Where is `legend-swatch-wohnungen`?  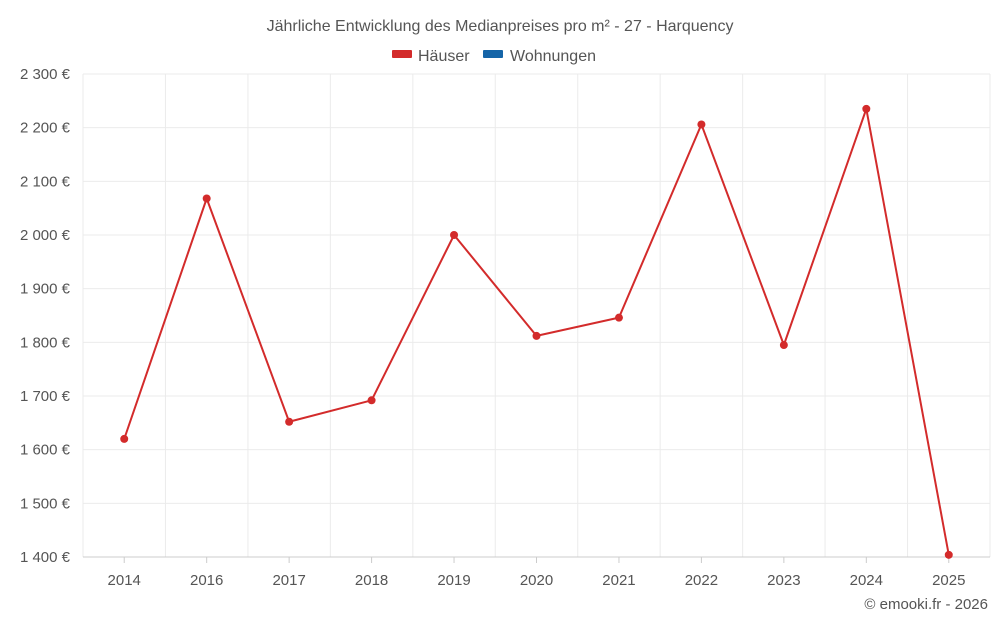 legend-swatch-wohnungen is located at coordinates (493, 54).